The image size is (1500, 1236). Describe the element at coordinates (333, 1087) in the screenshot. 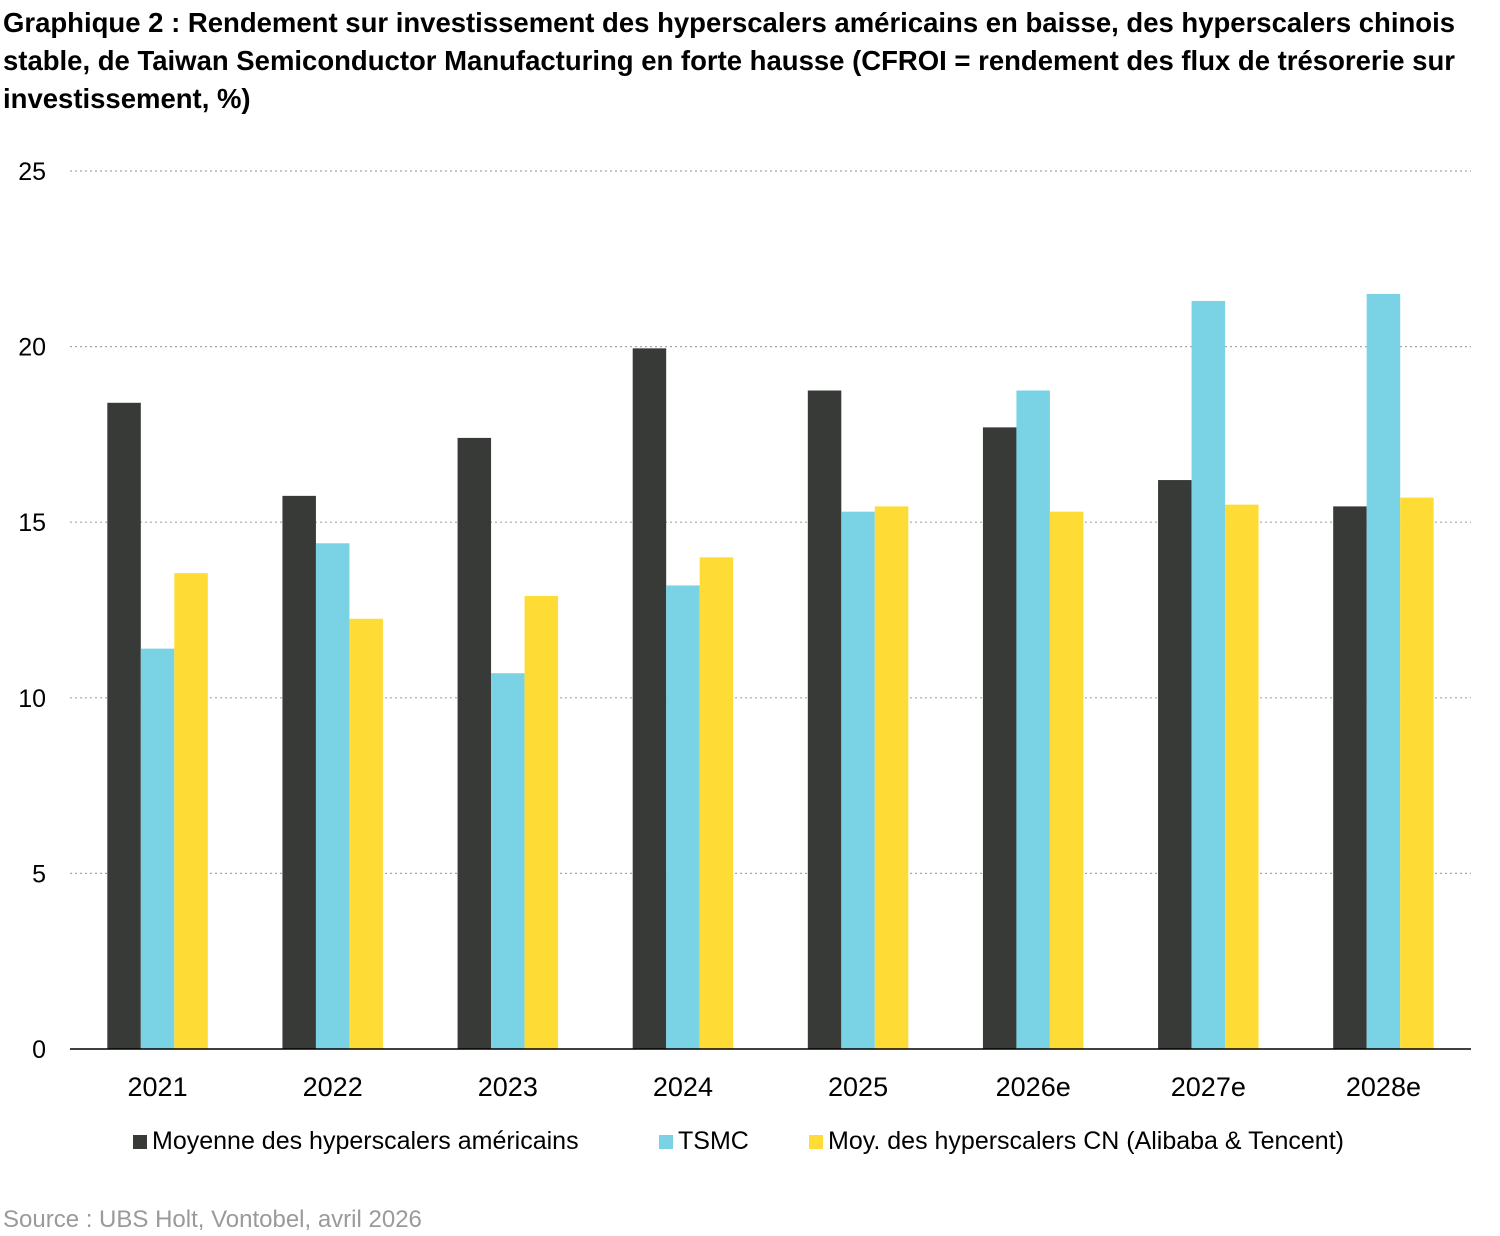

I see `x-tick-label: 2022` at that location.